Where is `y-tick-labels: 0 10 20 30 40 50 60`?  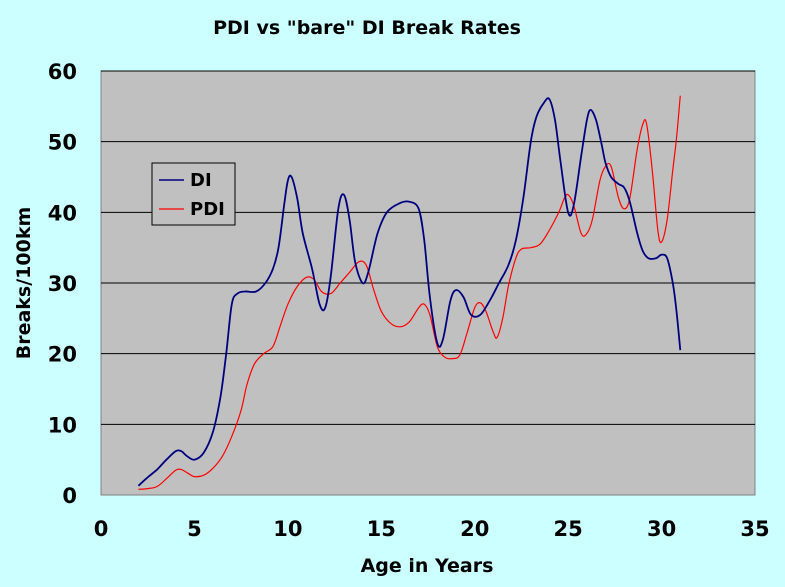 y-tick-labels: 0 10 20 30 40 50 60 is located at coordinates (62, 284).